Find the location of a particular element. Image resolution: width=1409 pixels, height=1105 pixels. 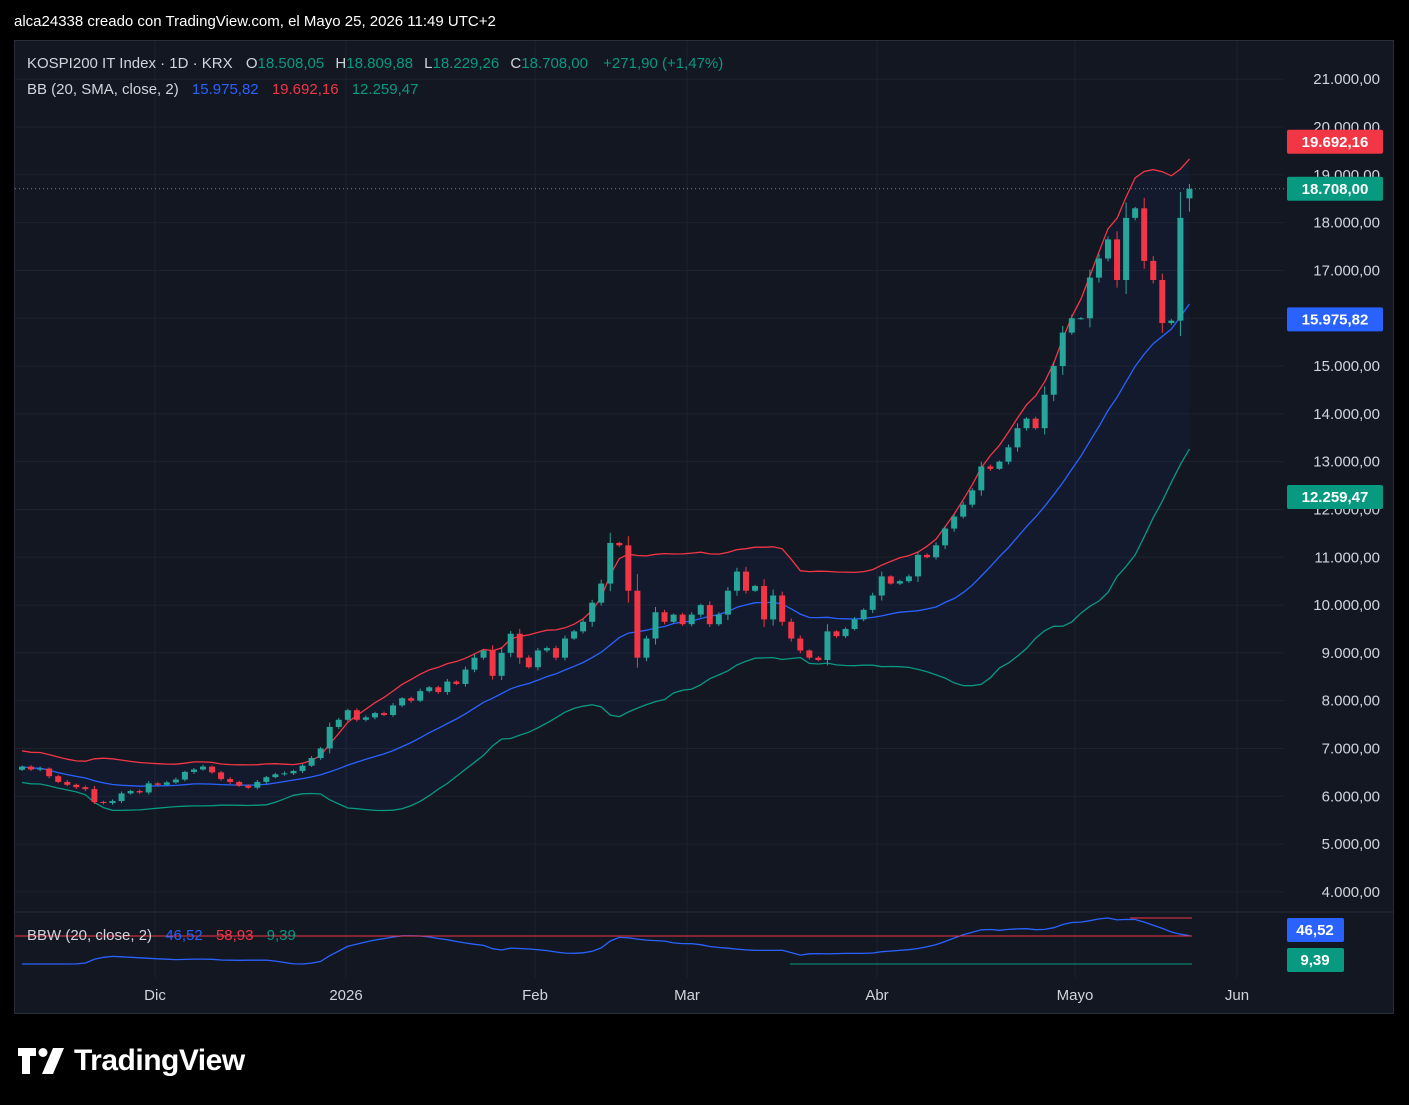

y-tick-label: 17.000,00 is located at coordinates (1346, 270).